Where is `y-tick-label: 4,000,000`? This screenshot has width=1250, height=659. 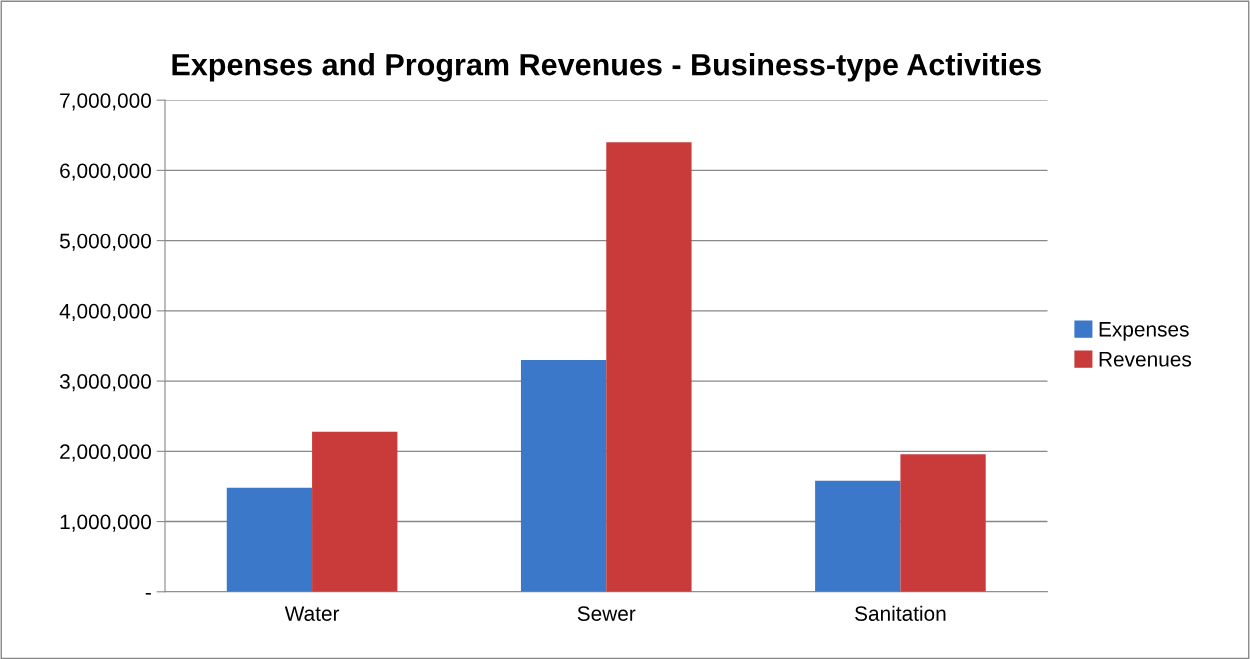 y-tick-label: 4,000,000 is located at coordinates (105, 312).